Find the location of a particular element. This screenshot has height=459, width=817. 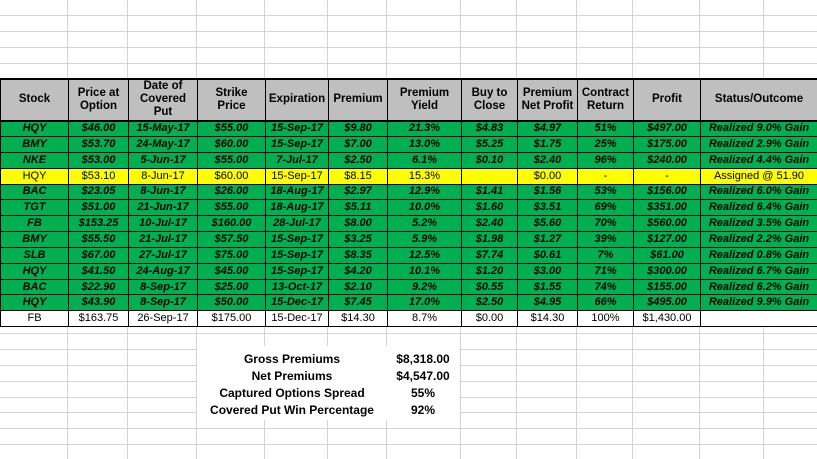

table-cell: $5.60 is located at coordinates (547, 224).